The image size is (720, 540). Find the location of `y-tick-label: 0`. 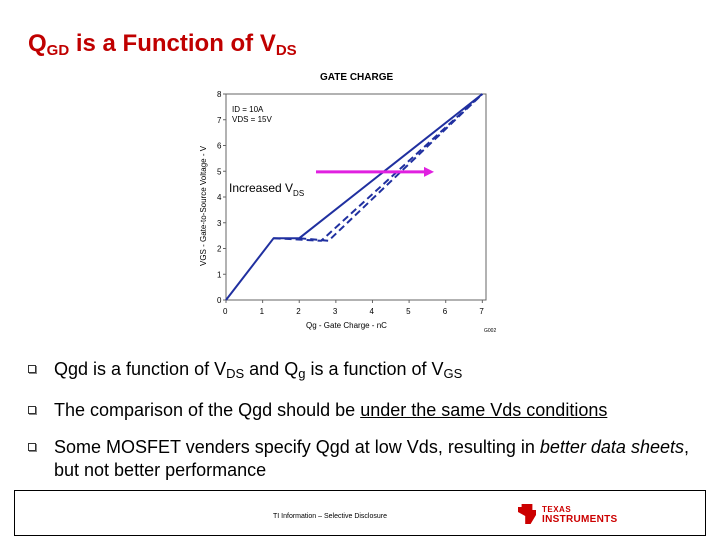

y-tick-label: 0 is located at coordinates (219, 300).